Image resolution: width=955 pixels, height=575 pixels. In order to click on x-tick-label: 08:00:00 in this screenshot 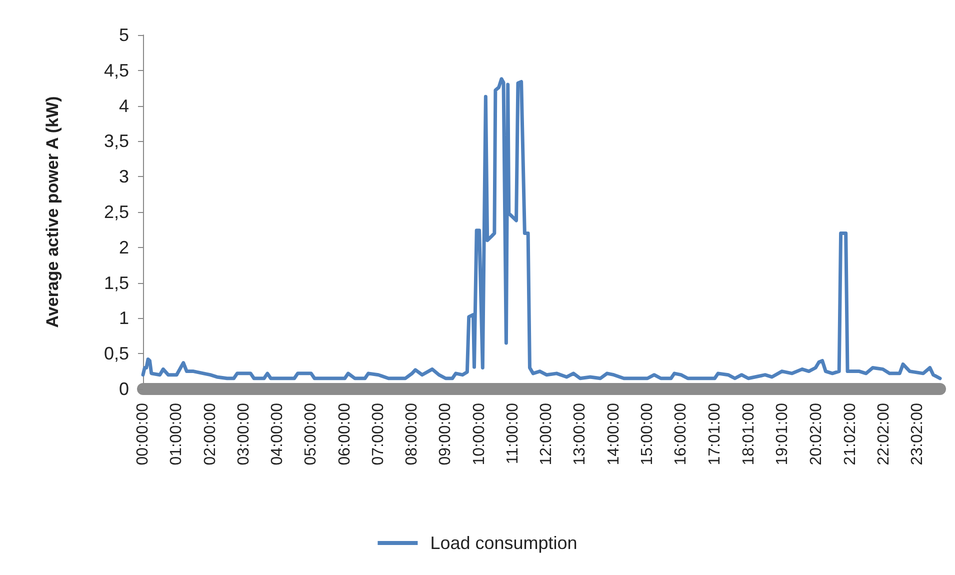, I will do `click(412, 434)`.